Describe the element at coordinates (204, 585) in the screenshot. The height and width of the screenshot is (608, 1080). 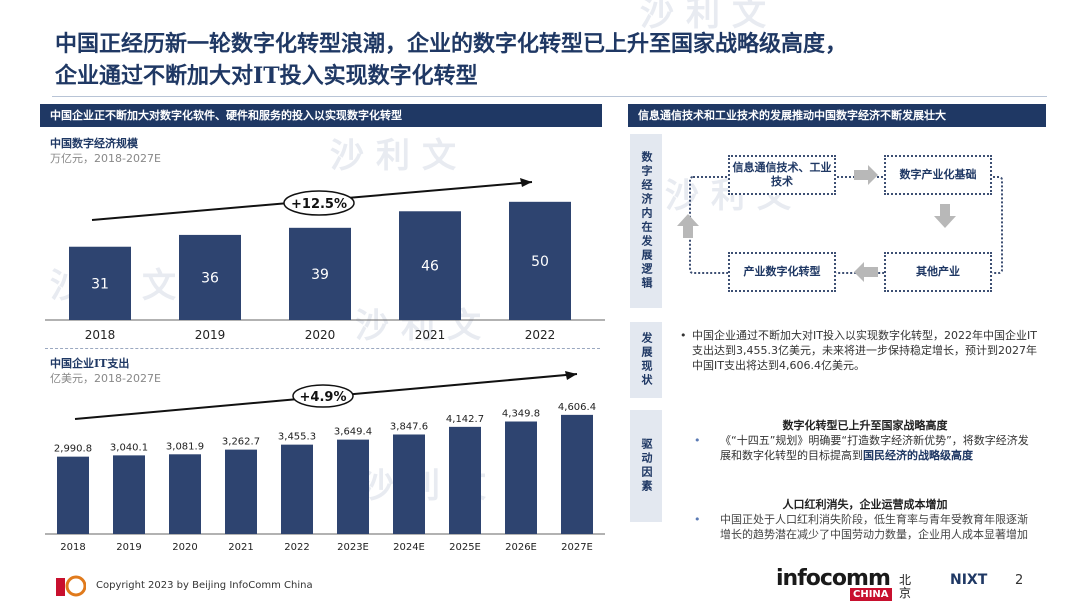
I see `copyright-text: Copyright 2023 by Beijing InfoComm China` at that location.